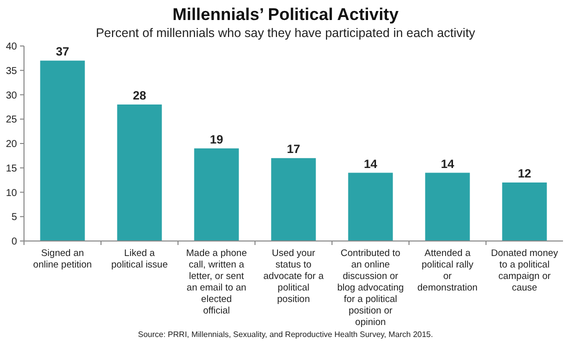  I want to click on data-label: 28, so click(139, 95).